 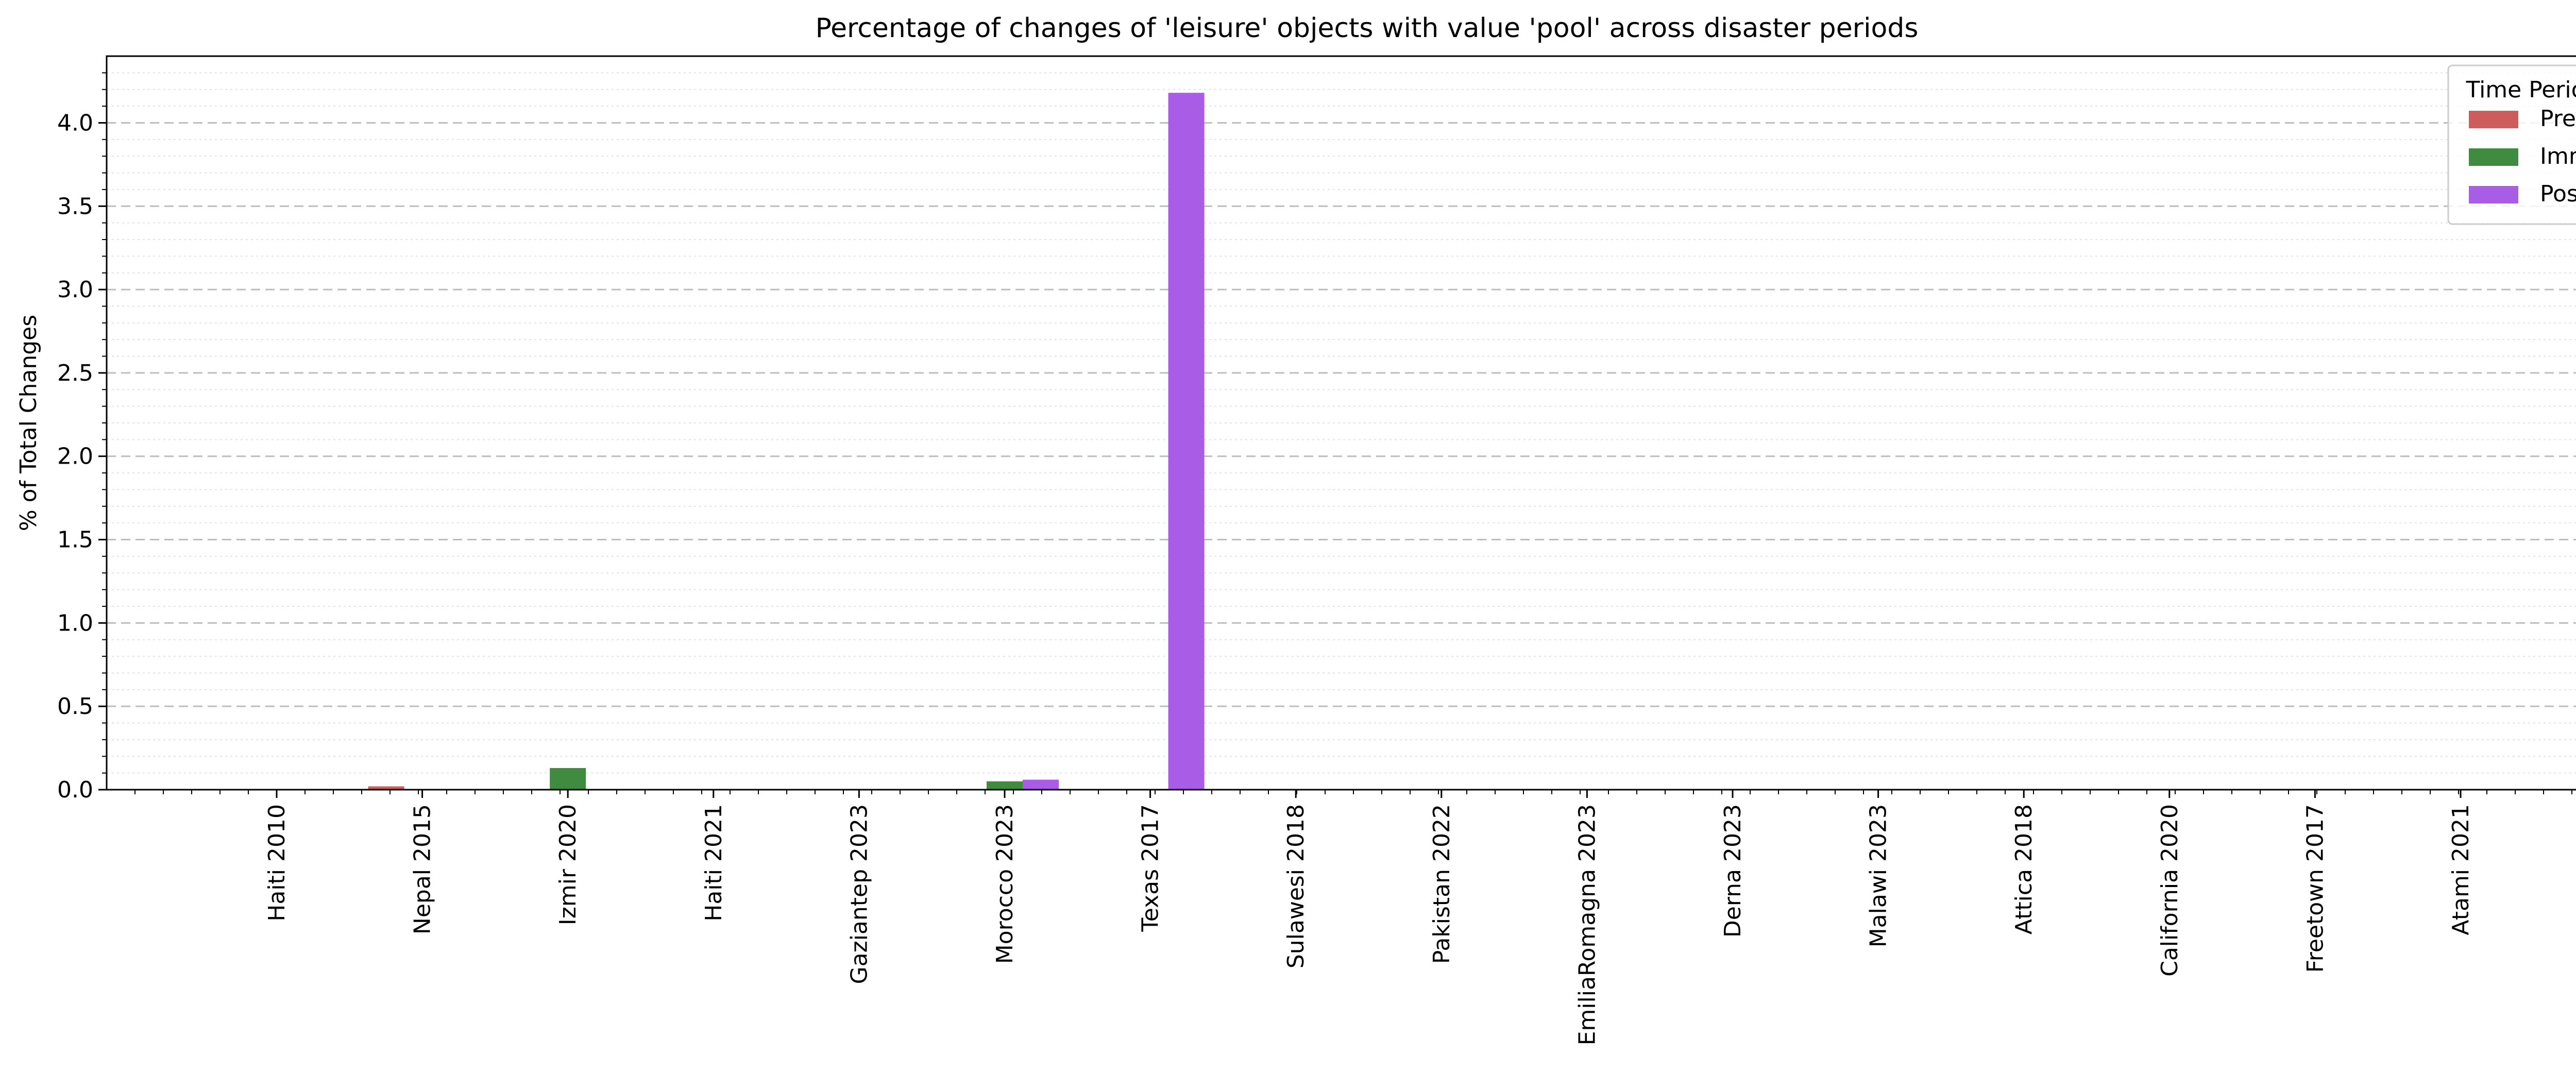 I want to click on y-axis-label: % of Total Changes, so click(x=28, y=423).